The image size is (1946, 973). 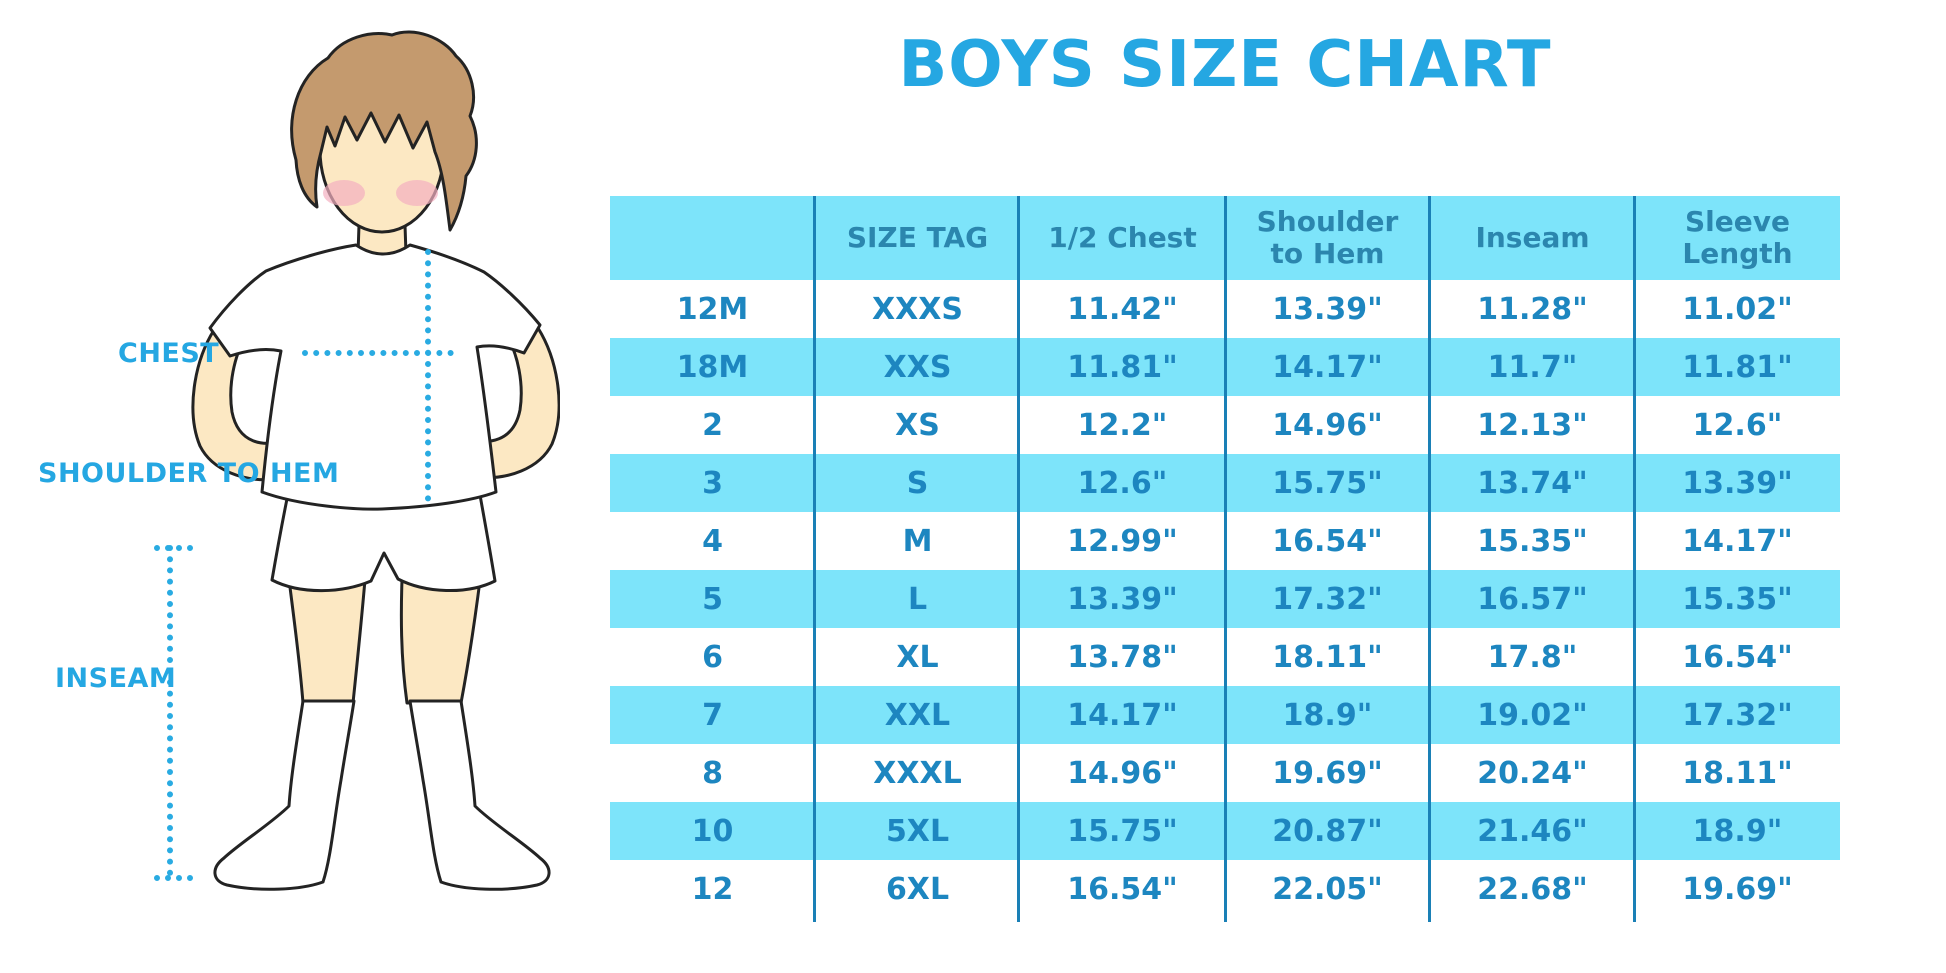 What do you see at coordinates (375, 377) in the screenshot?
I see `t-shirt` at bounding box center [375, 377].